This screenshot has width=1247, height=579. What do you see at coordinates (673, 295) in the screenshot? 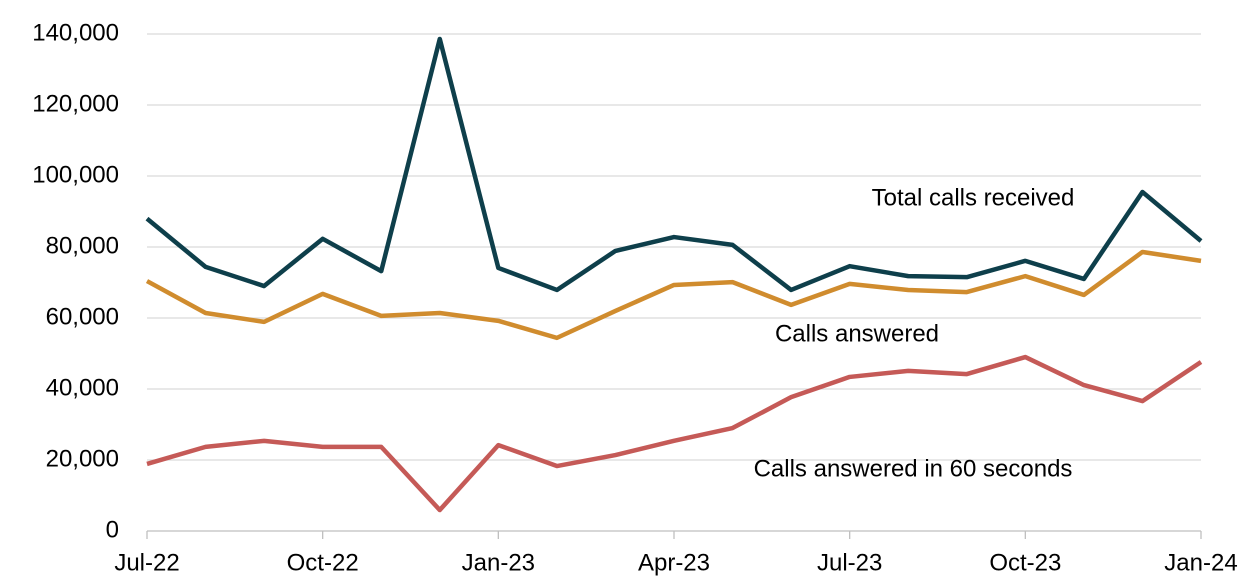
I see `line-series` at bounding box center [673, 295].